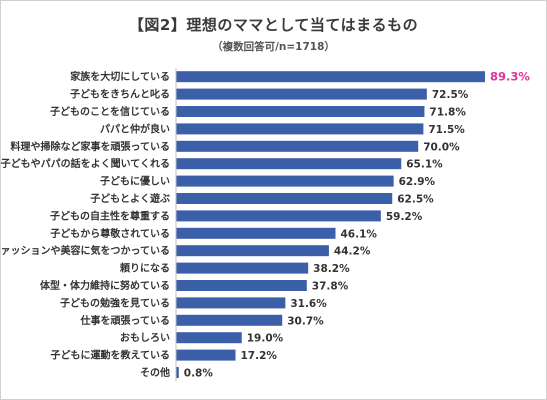 This screenshot has height=400, width=547. What do you see at coordinates (155, 372) in the screenshot?
I see `category-label: その他` at bounding box center [155, 372].